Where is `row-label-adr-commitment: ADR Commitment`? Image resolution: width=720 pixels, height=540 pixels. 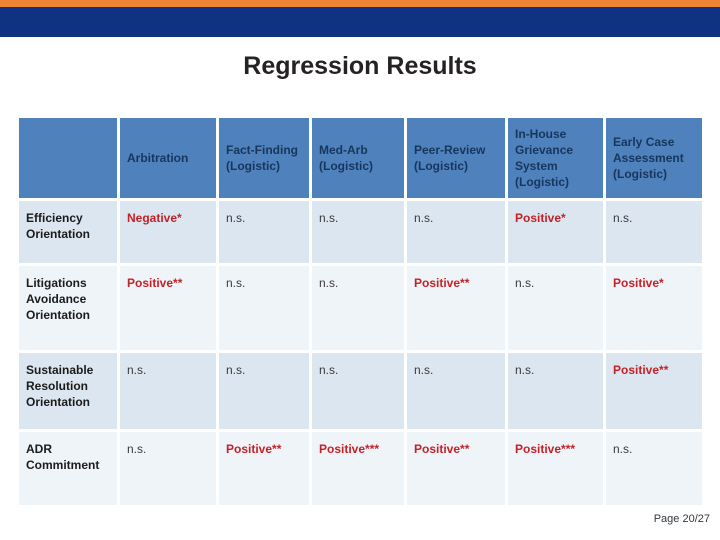
row-label-adr-commitment: ADR Commitment is located at coordinates (68, 468).